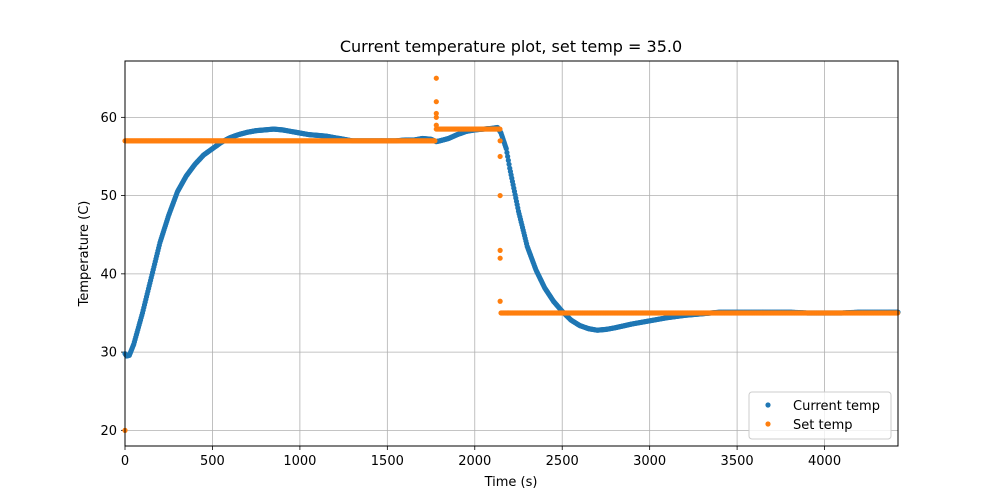  I want to click on y-tick-label: 30, so click(108, 353).